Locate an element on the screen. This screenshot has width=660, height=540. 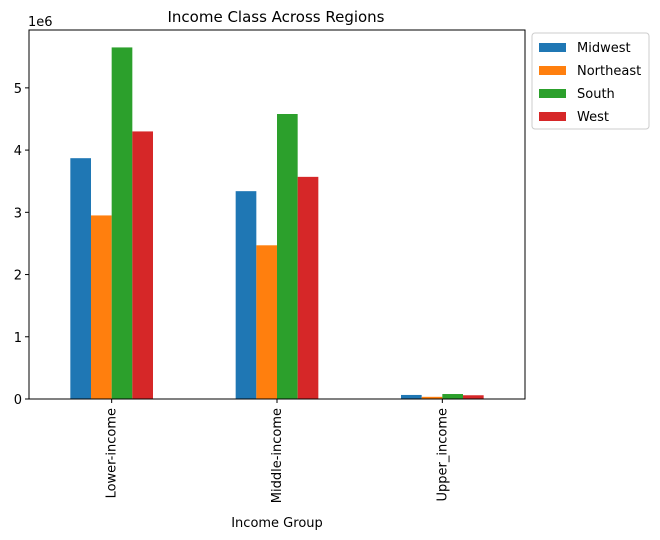
chart-title: Income Class Across Regions is located at coordinates (275, 17).